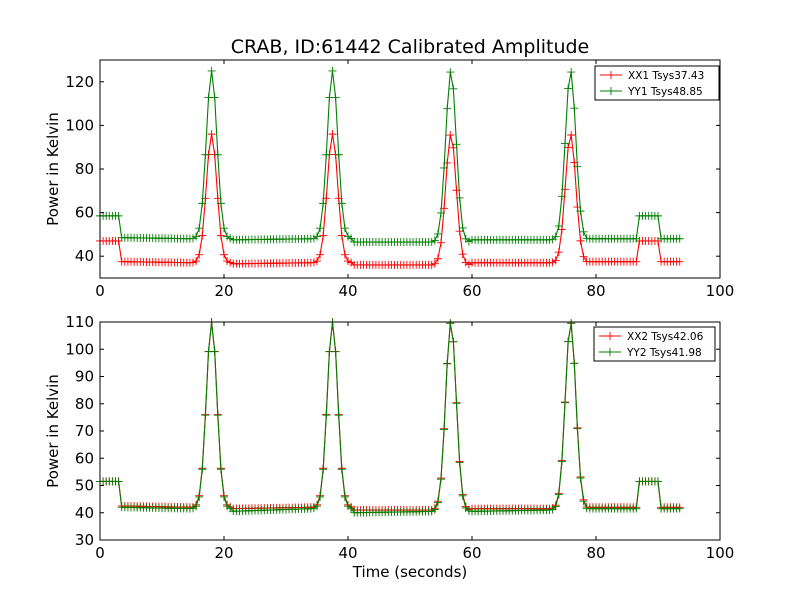 Image resolution: width=800 pixels, height=600 pixels. Describe the element at coordinates (665, 337) in the screenshot. I see `legend-label: XX2 Tsys42.06` at that location.